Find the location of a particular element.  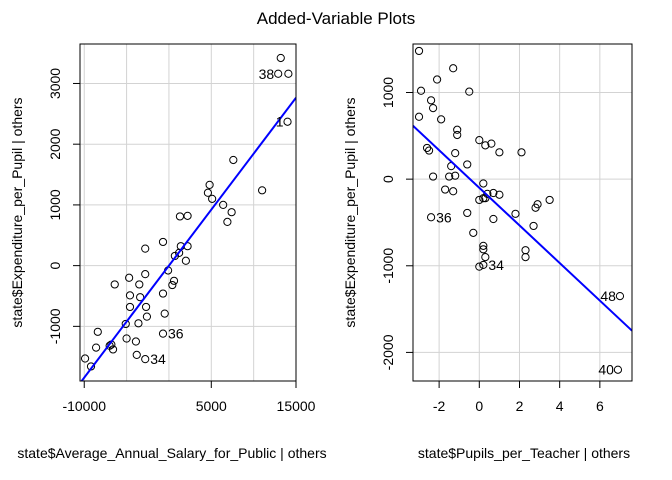

y-tick-label: -2000 is located at coordinates (388, 352).